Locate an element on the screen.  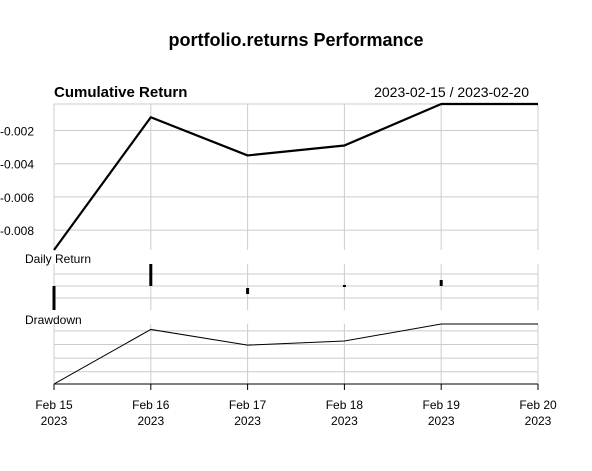
drawdown-line is located at coordinates (295, 354).